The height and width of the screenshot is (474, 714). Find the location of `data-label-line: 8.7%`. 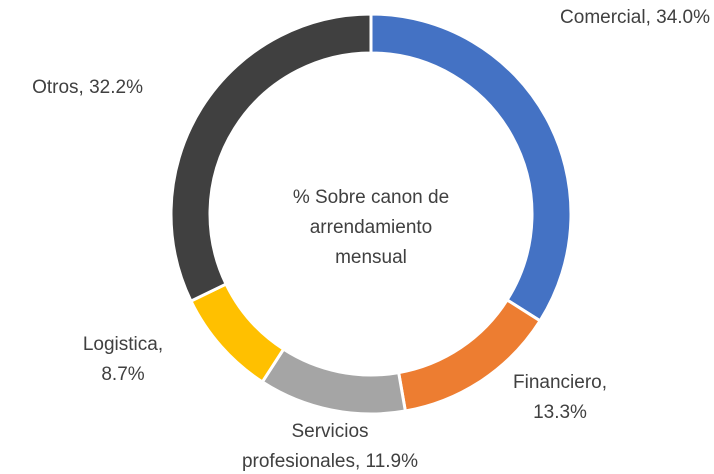

data-label-line: 8.7% is located at coordinates (122, 374).